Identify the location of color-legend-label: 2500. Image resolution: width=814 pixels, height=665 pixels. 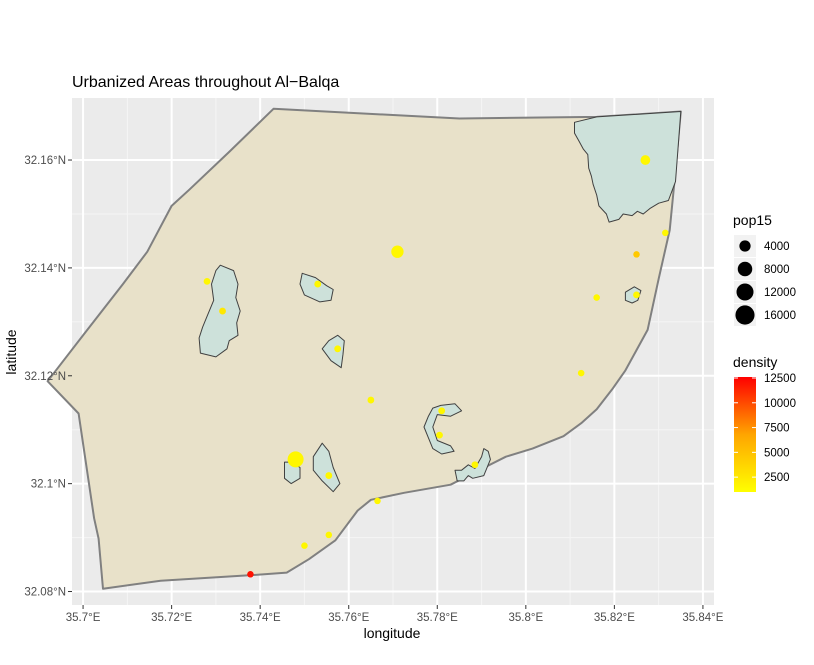
(777, 478).